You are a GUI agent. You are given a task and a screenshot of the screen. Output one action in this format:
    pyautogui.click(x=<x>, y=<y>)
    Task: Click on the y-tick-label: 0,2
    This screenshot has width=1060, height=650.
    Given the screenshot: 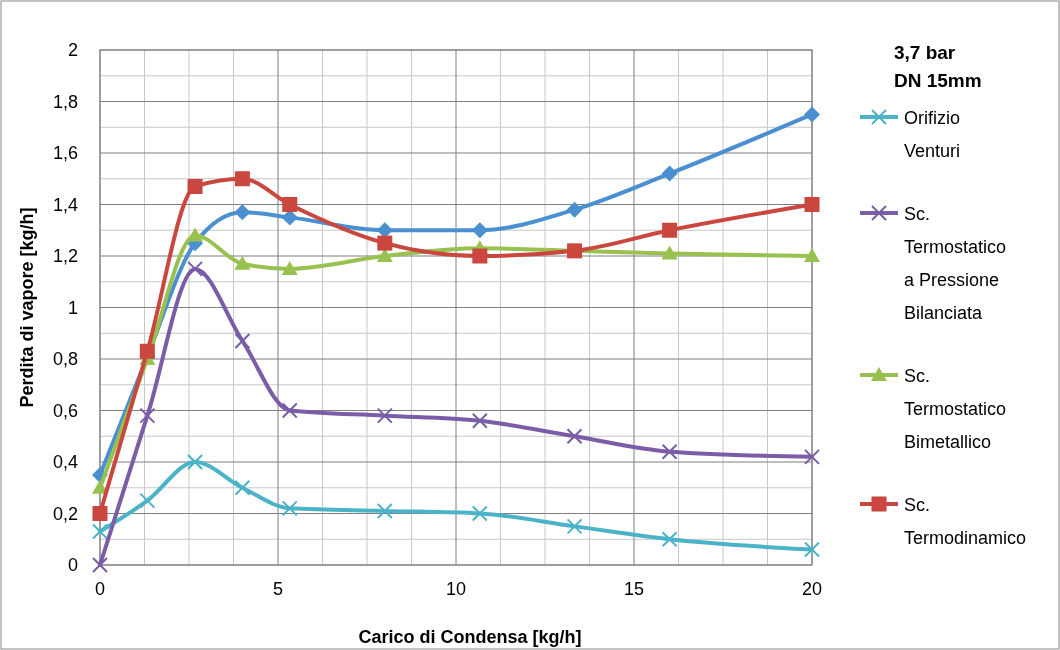 What is the action you would take?
    pyautogui.click(x=65, y=513)
    